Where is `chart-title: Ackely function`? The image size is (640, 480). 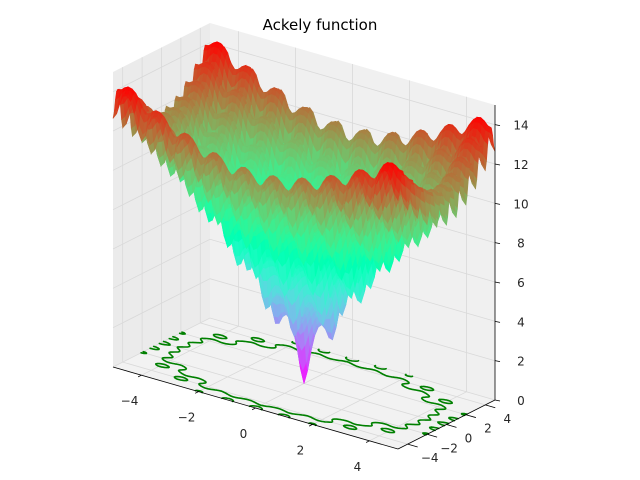
chart-title: Ackely function is located at coordinates (320, 25).